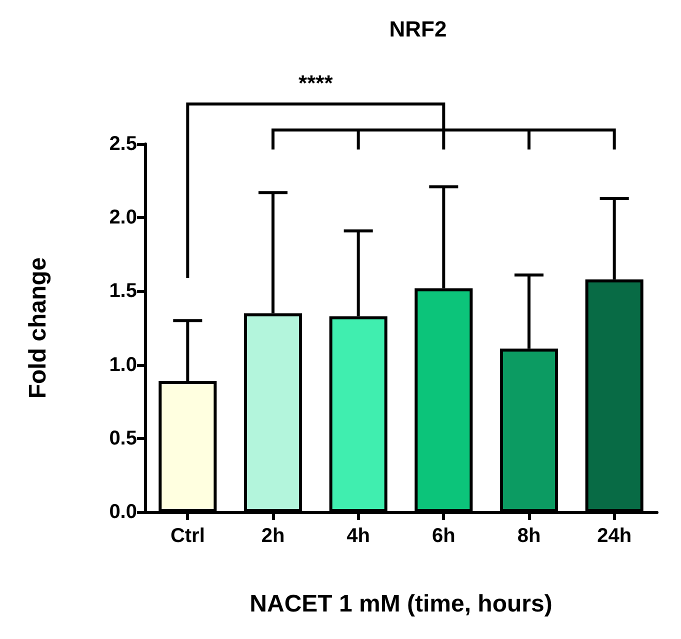 The height and width of the screenshot is (639, 681). What do you see at coordinates (444, 536) in the screenshot?
I see `x-tick-label: 6h` at bounding box center [444, 536].